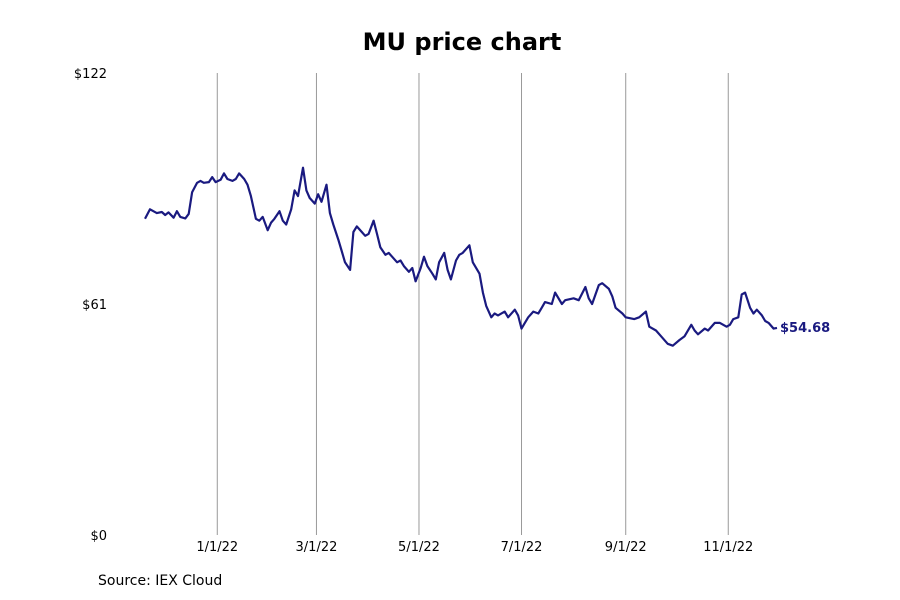 The image size is (900, 600). What do you see at coordinates (474, 547) in the screenshot?
I see `x-axis-ticks: 1/1/22 3/1/22 5/1/22 7/1/22 9/1/22 11/1/22` at bounding box center [474, 547].